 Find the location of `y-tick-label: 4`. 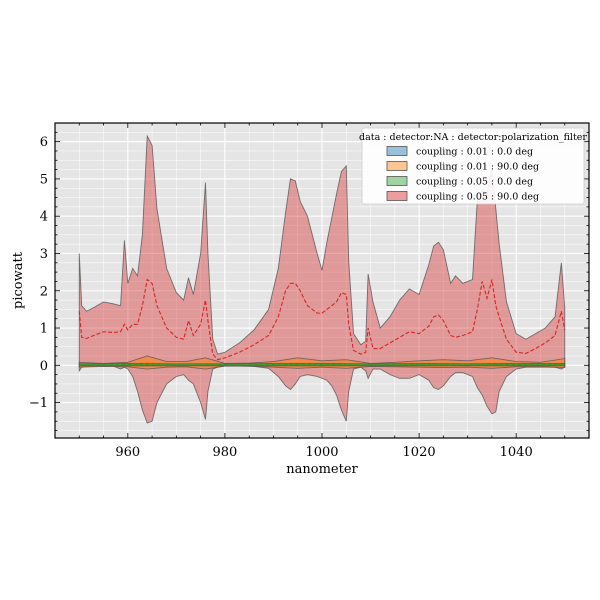

y-tick-label: 4 is located at coordinates (44, 217).